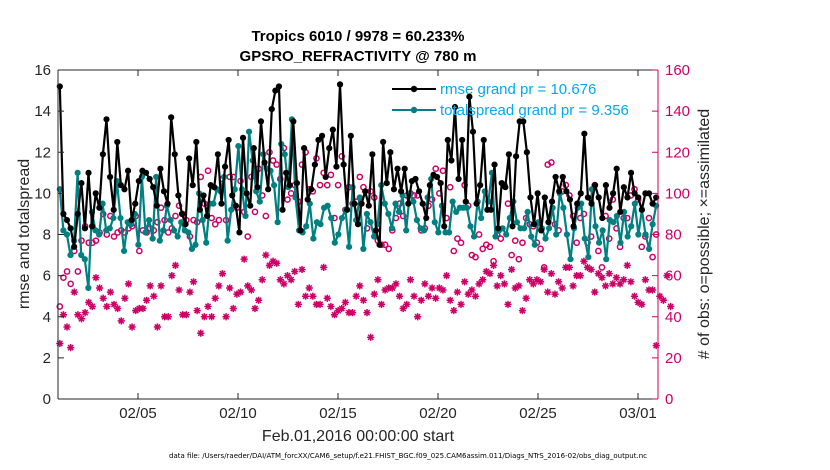 Image resolution: width=830 pixels, height=470 pixels. I want to click on x-tick-label: 02/15, so click(338, 413).